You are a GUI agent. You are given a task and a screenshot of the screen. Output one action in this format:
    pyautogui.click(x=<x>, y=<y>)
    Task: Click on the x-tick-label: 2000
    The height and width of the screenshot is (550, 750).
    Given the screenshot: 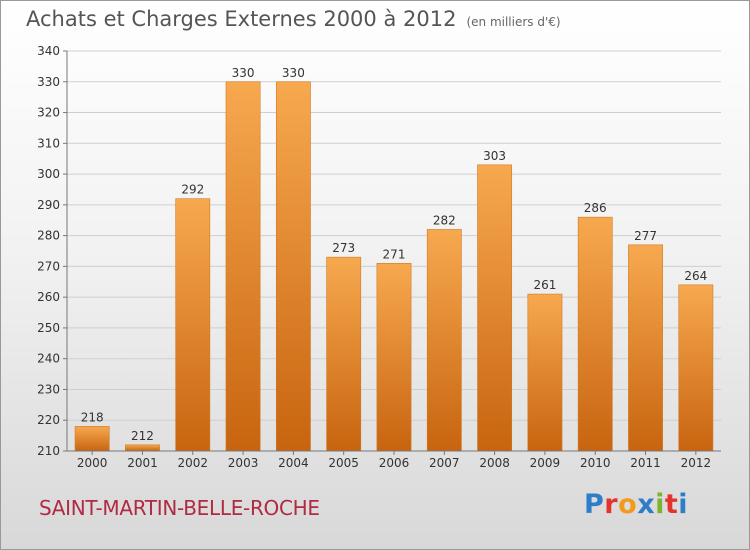 What is the action you would take?
    pyautogui.click(x=92, y=463)
    